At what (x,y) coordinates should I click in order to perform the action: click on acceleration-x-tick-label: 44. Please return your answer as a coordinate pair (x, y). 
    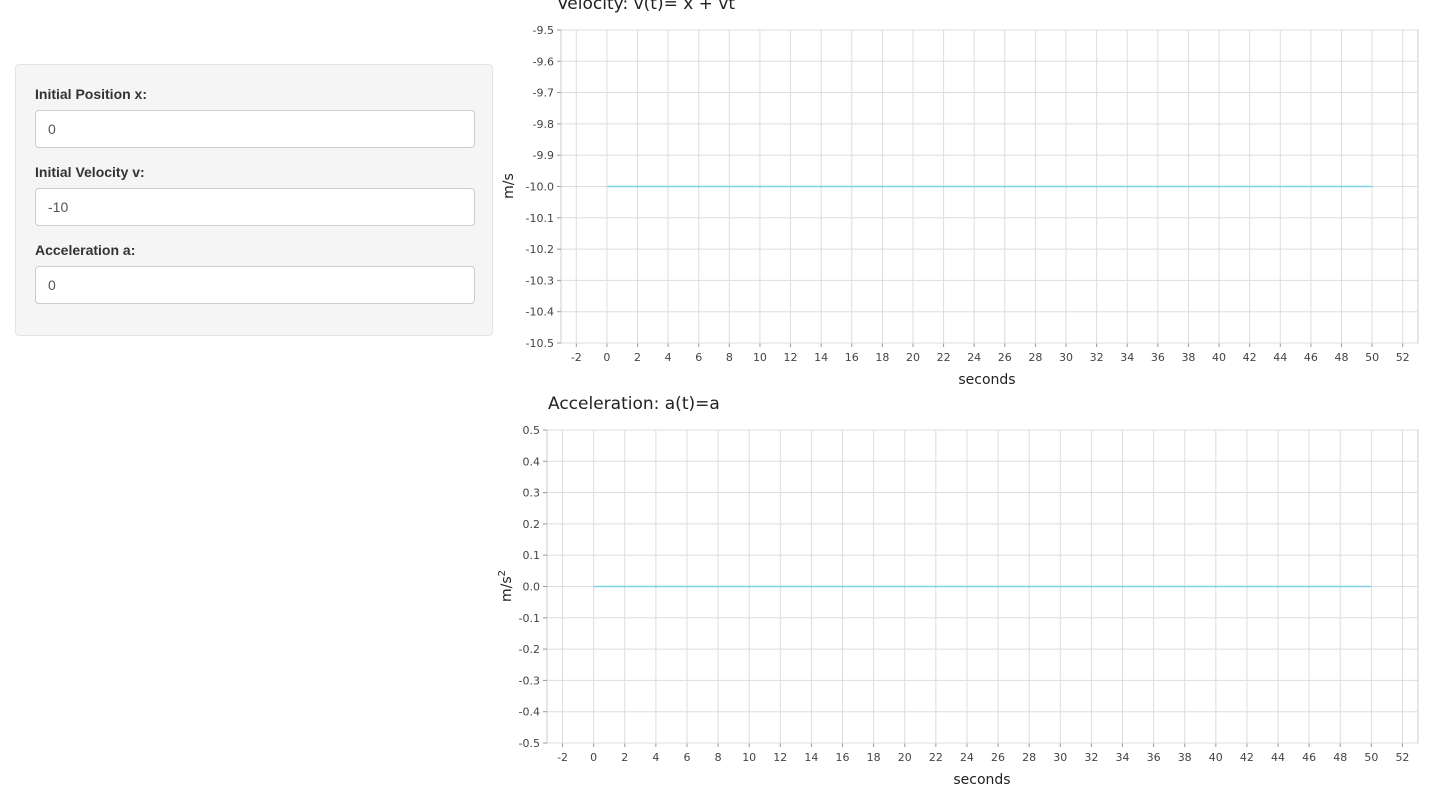
    Looking at the image, I should click on (1278, 757).